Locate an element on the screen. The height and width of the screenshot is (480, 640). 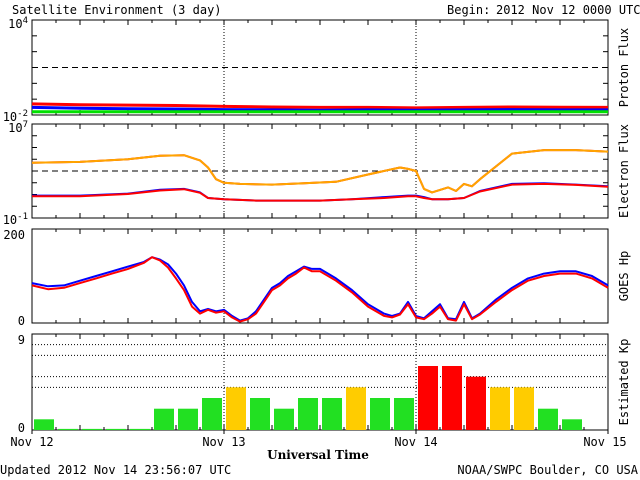
begin-value: 2012 Nov 12 0000 UTC is located at coordinates (568, 10).